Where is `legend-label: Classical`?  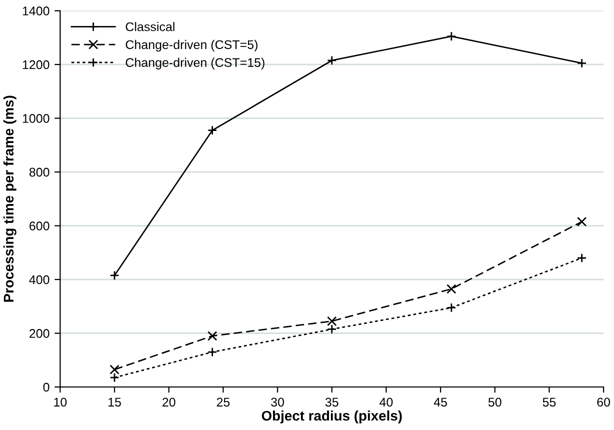
legend-label: Classical is located at coordinates (150, 27).